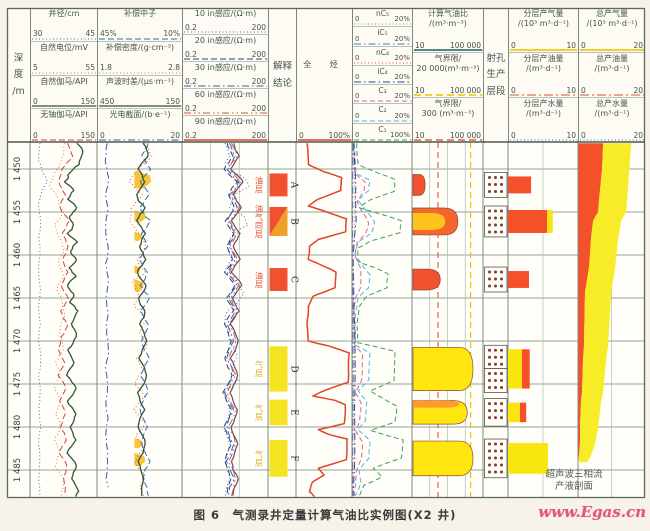  What do you see at coordinates (18, 212) in the screenshot?
I see `depth-label: 1 455` at bounding box center [18, 212].